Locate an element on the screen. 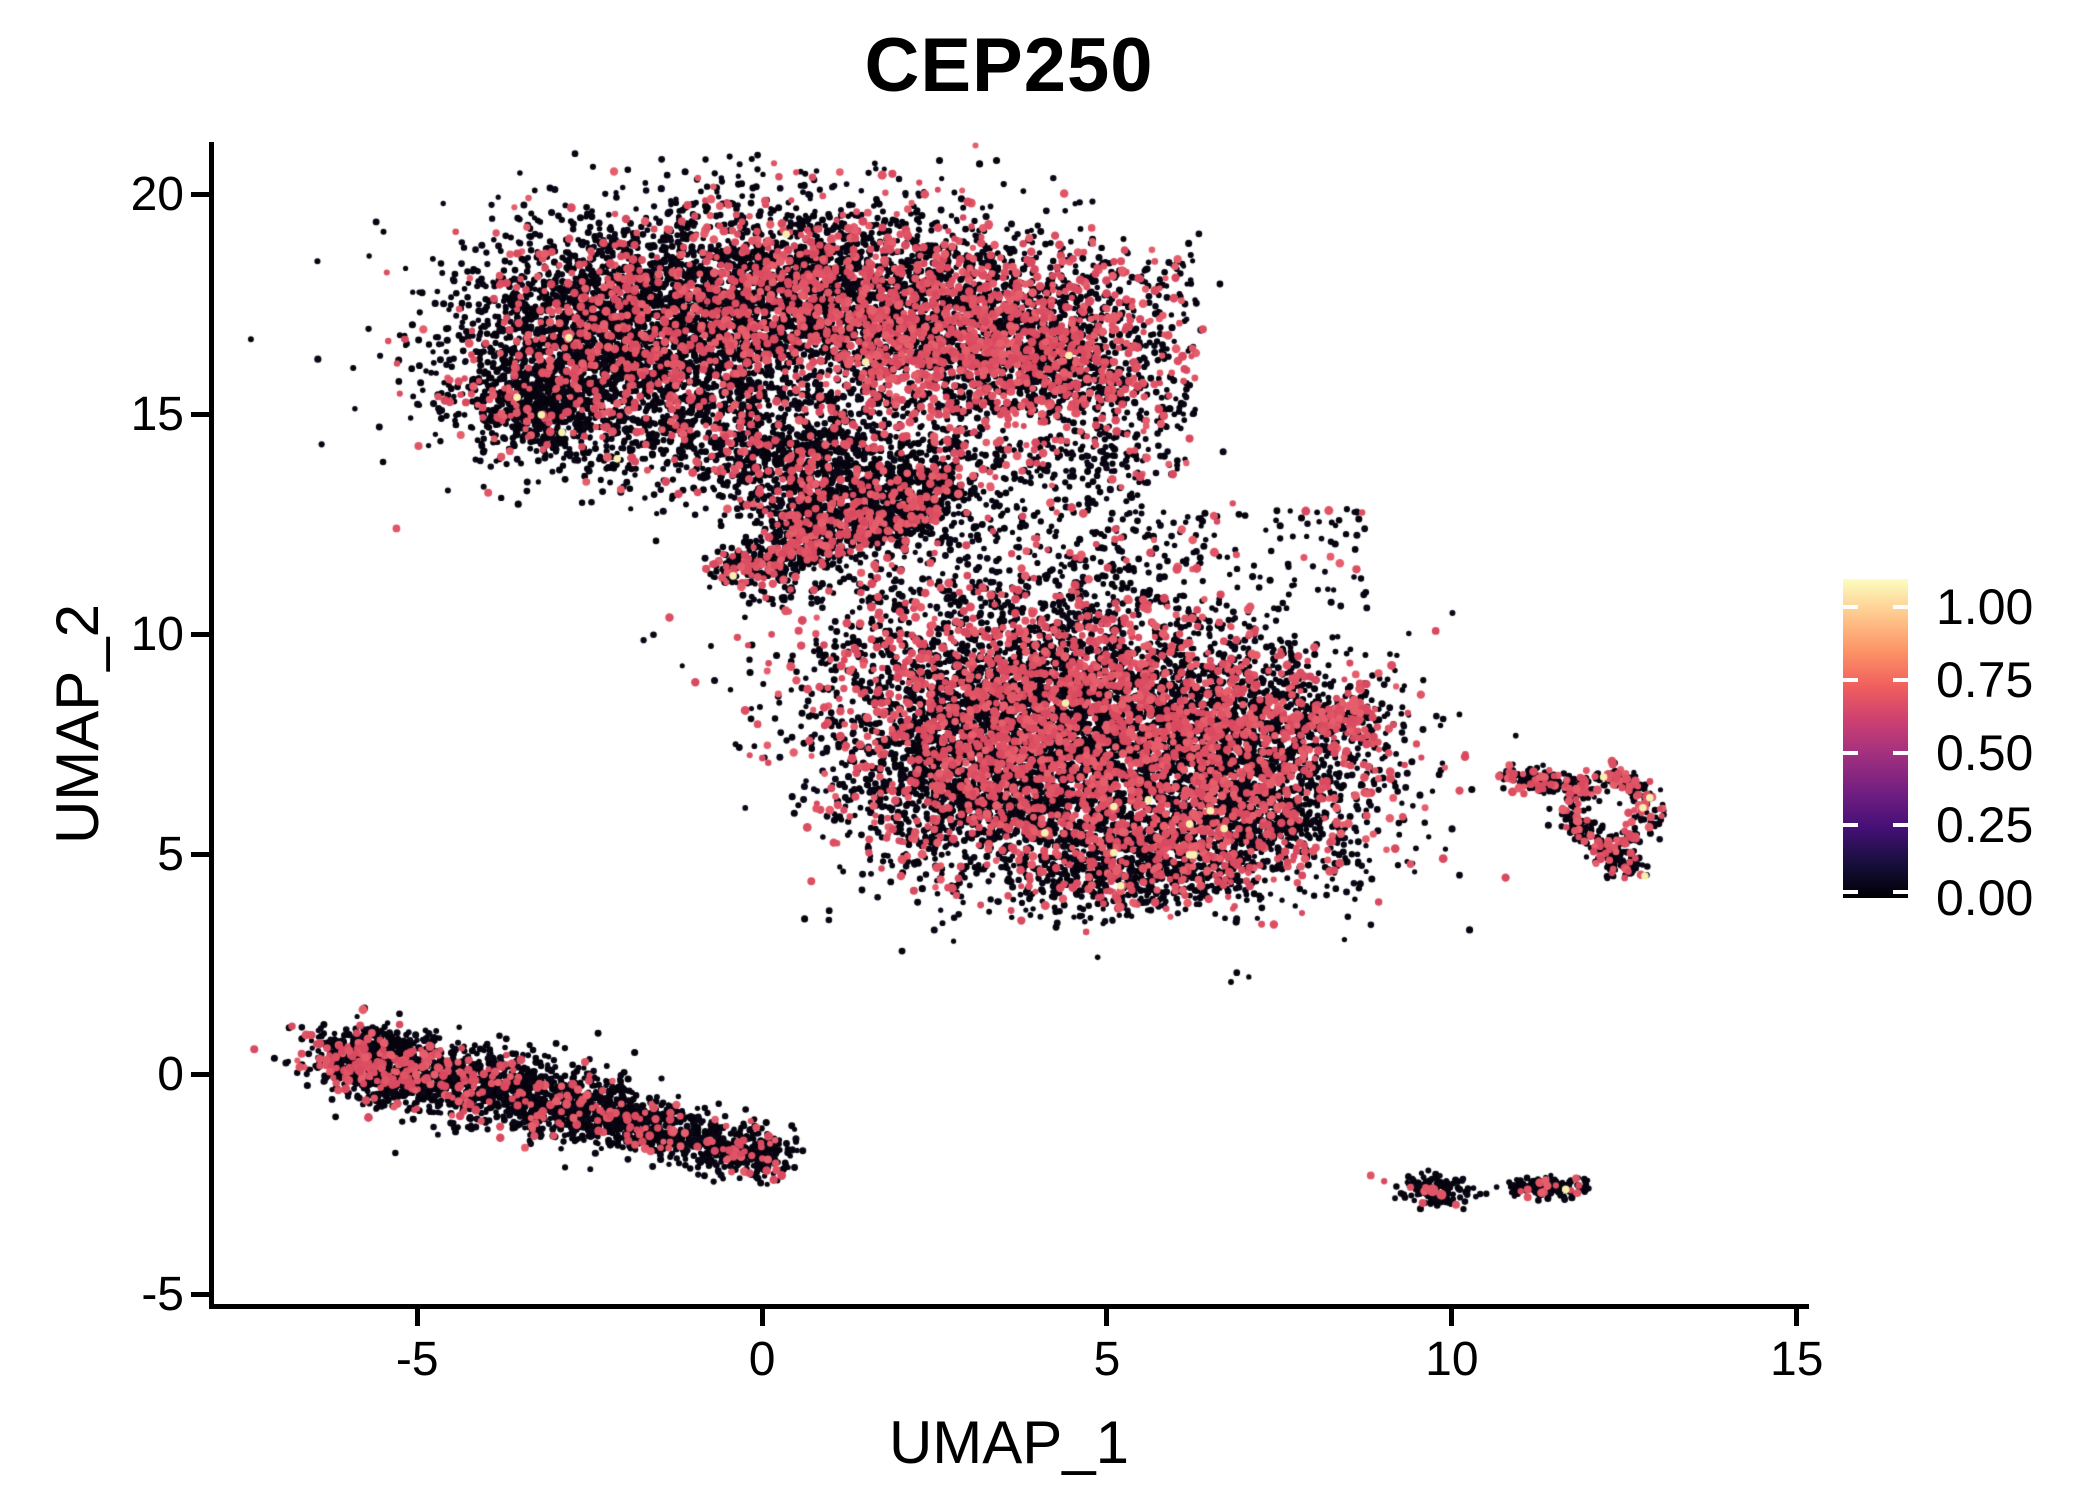 This screenshot has width=2100, height=1500. x-axis-line is located at coordinates (1009, 1306).